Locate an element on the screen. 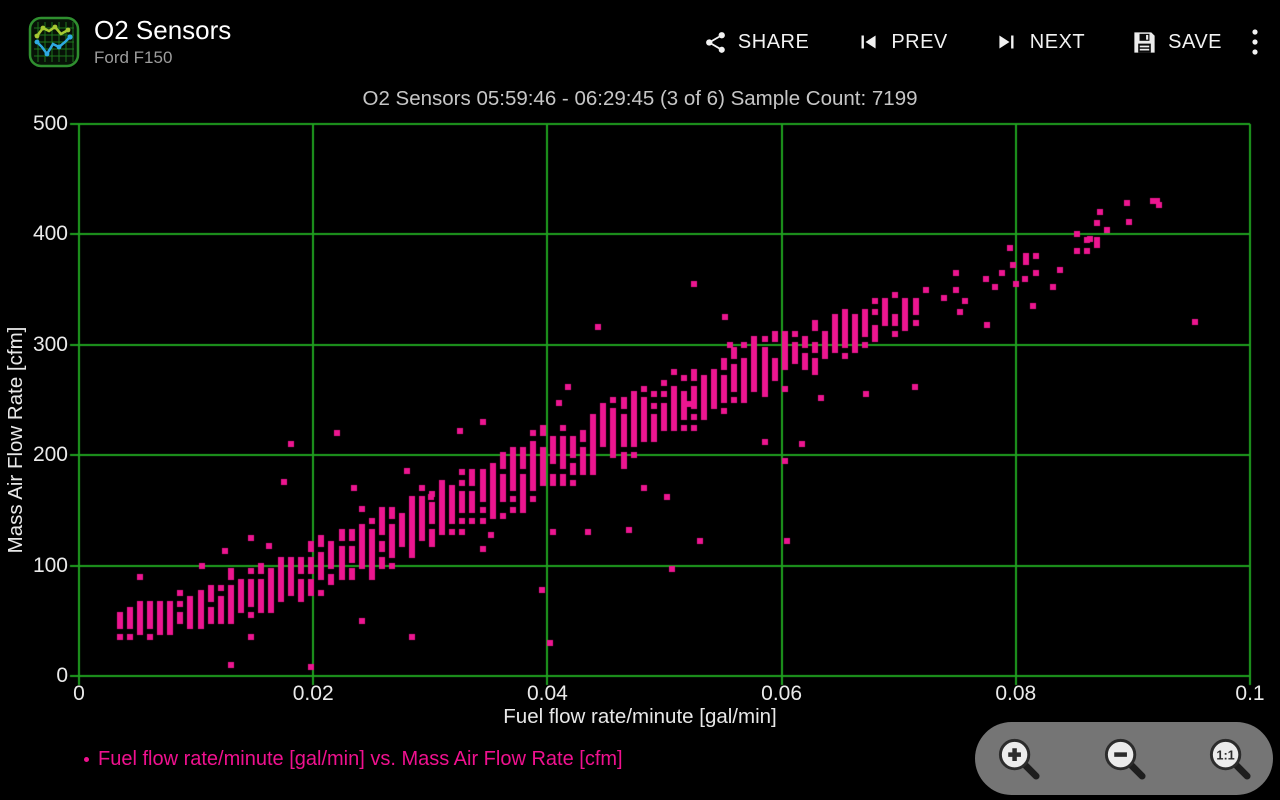 The width and height of the screenshot is (1280, 800). skip-next-icon is located at coordinates (1006, 42).